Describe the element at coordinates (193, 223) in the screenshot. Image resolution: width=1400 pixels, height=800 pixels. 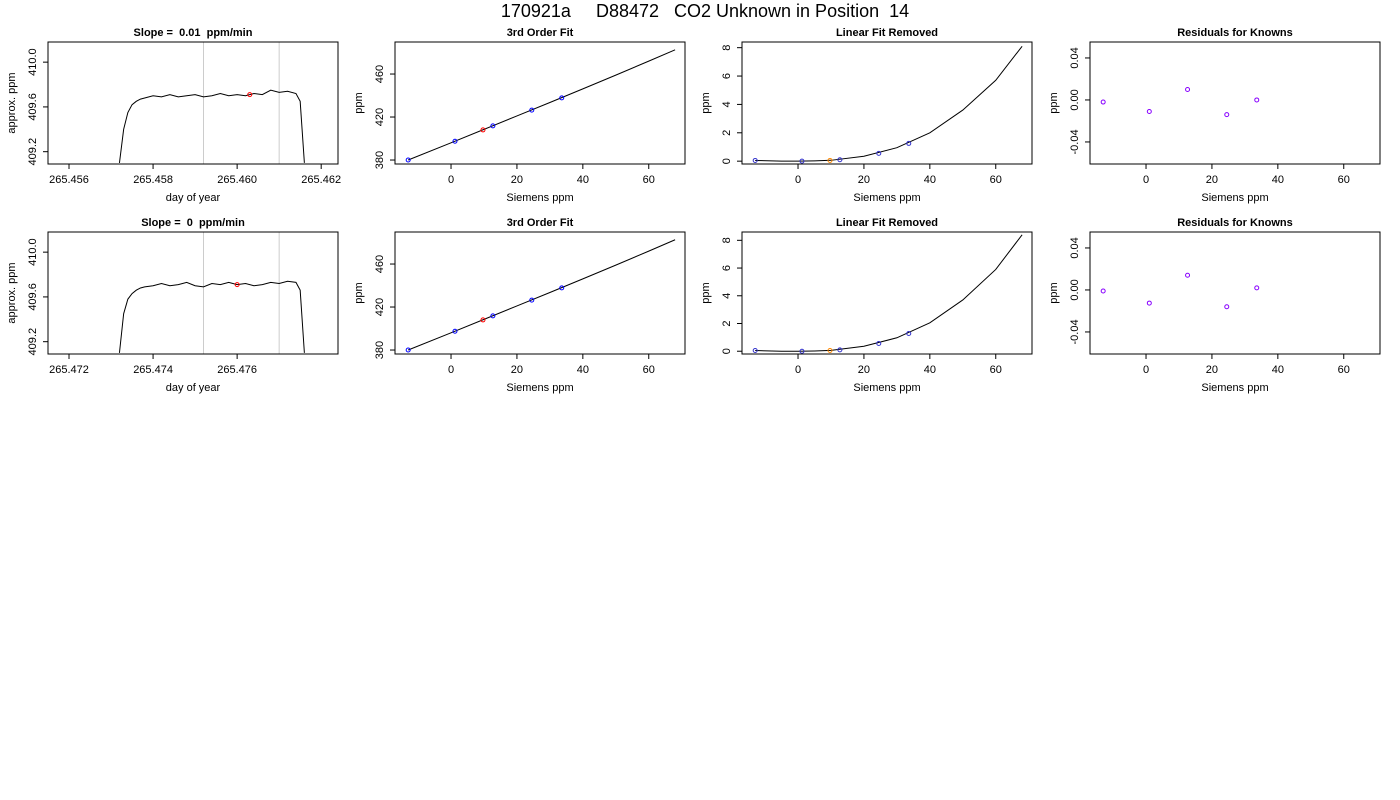
I see `panel-title: Slope = 0 ppm/min` at that location.